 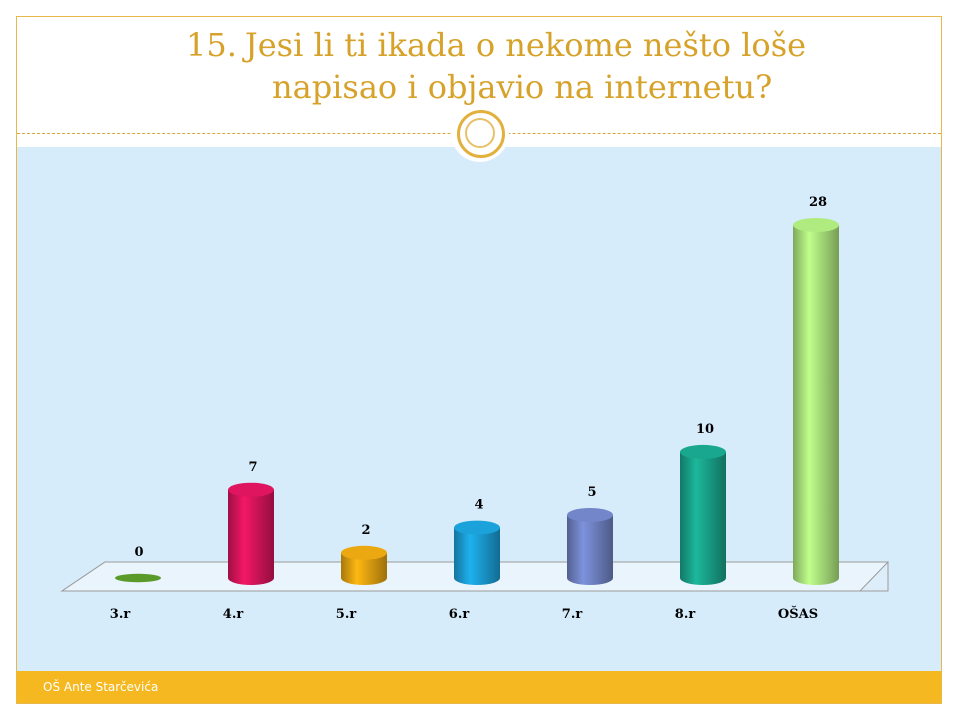 I want to click on category-label: 7.r, so click(x=572, y=614).